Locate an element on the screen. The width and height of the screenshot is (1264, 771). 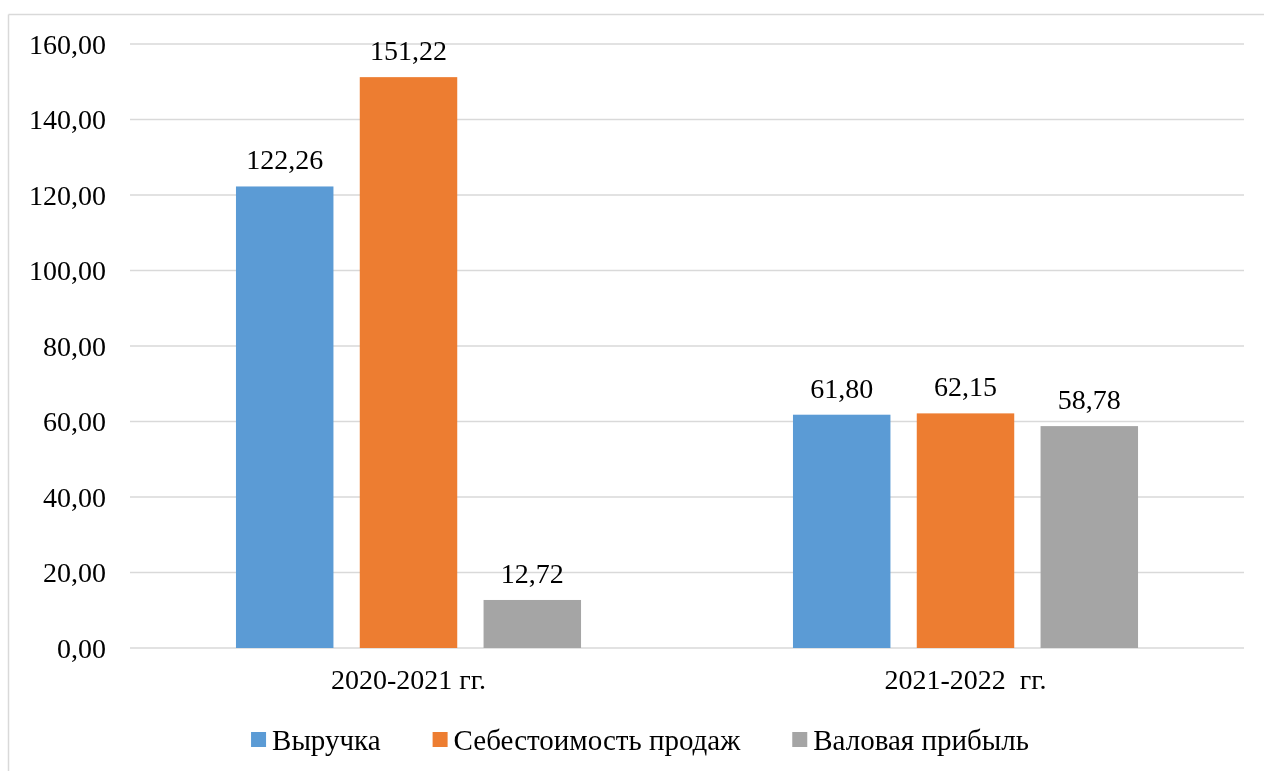
y-tick-label: 100,00 is located at coordinates (67, 271).